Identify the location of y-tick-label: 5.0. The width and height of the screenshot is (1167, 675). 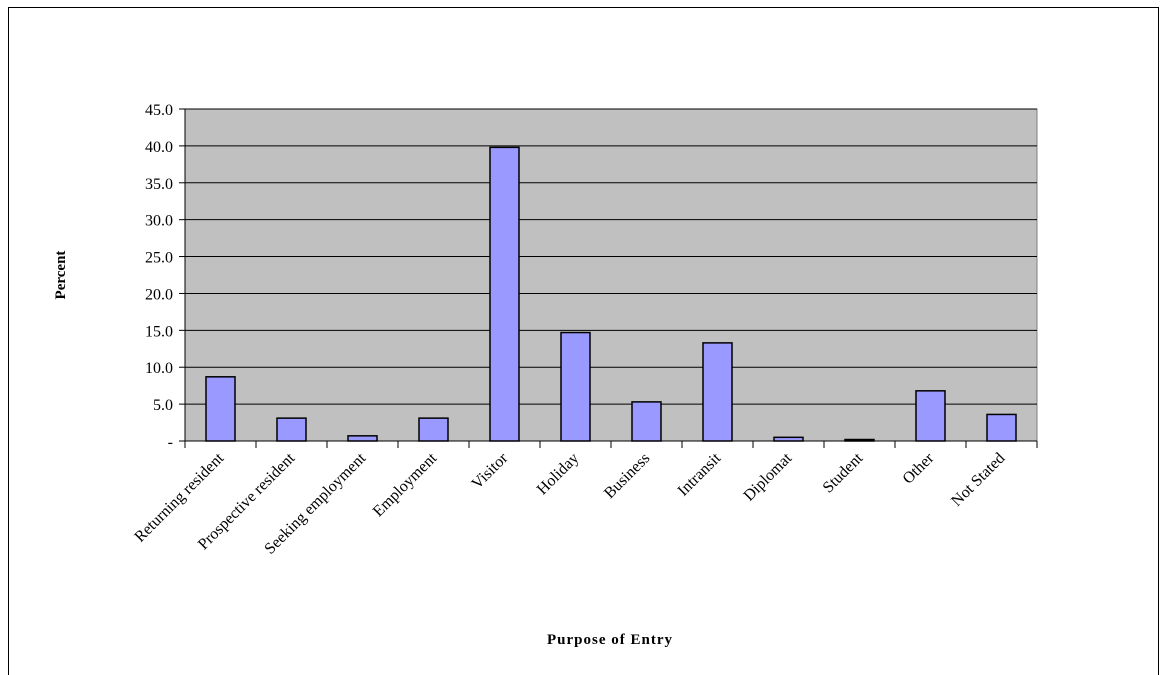
(163, 405).